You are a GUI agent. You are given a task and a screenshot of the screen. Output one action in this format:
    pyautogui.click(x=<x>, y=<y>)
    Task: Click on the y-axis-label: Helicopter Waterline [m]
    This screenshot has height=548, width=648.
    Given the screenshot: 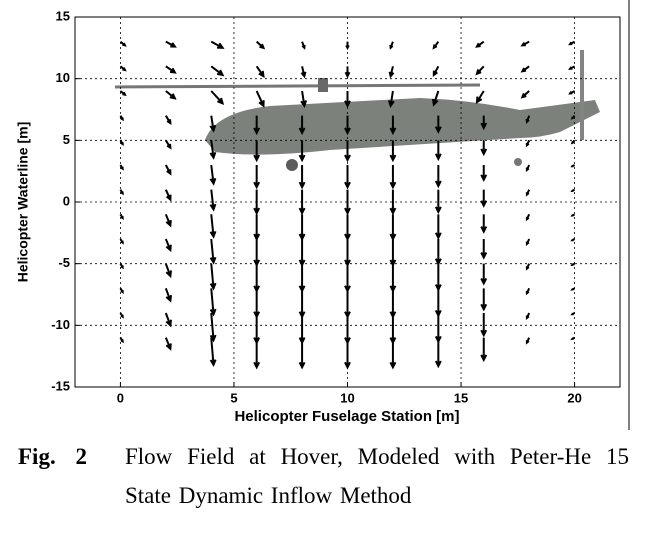 What is the action you would take?
    pyautogui.click(x=23, y=202)
    